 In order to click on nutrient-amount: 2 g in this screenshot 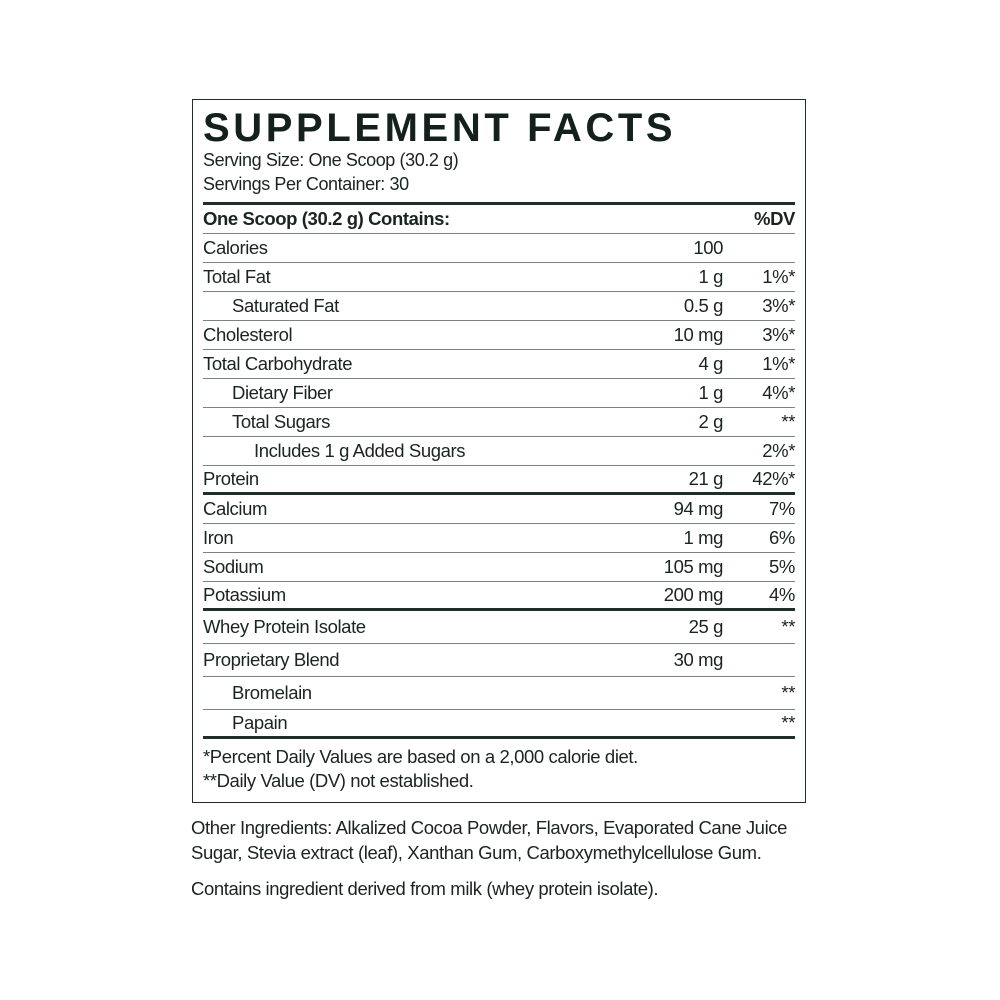, I will do `click(710, 421)`.